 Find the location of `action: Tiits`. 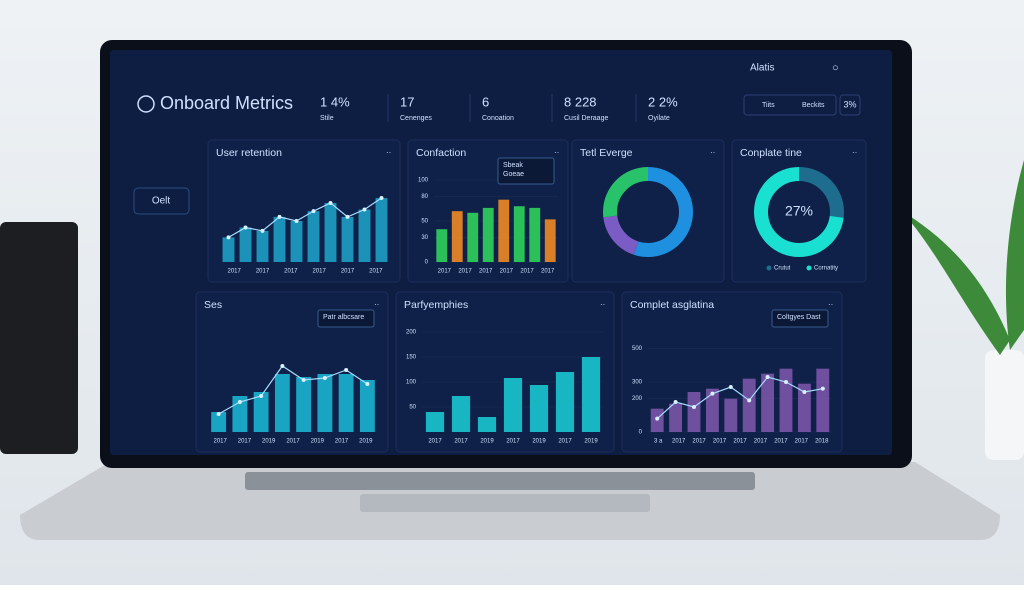

action: Tiits is located at coordinates (768, 105).